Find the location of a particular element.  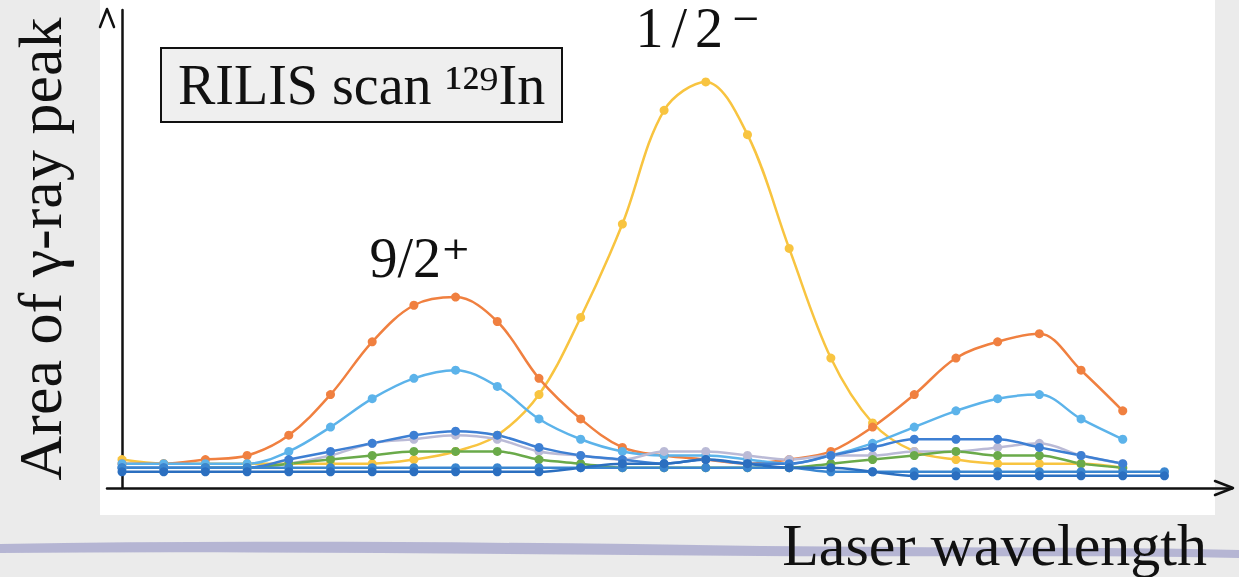

text: 1/2⁻ is located at coordinates (702, 29).